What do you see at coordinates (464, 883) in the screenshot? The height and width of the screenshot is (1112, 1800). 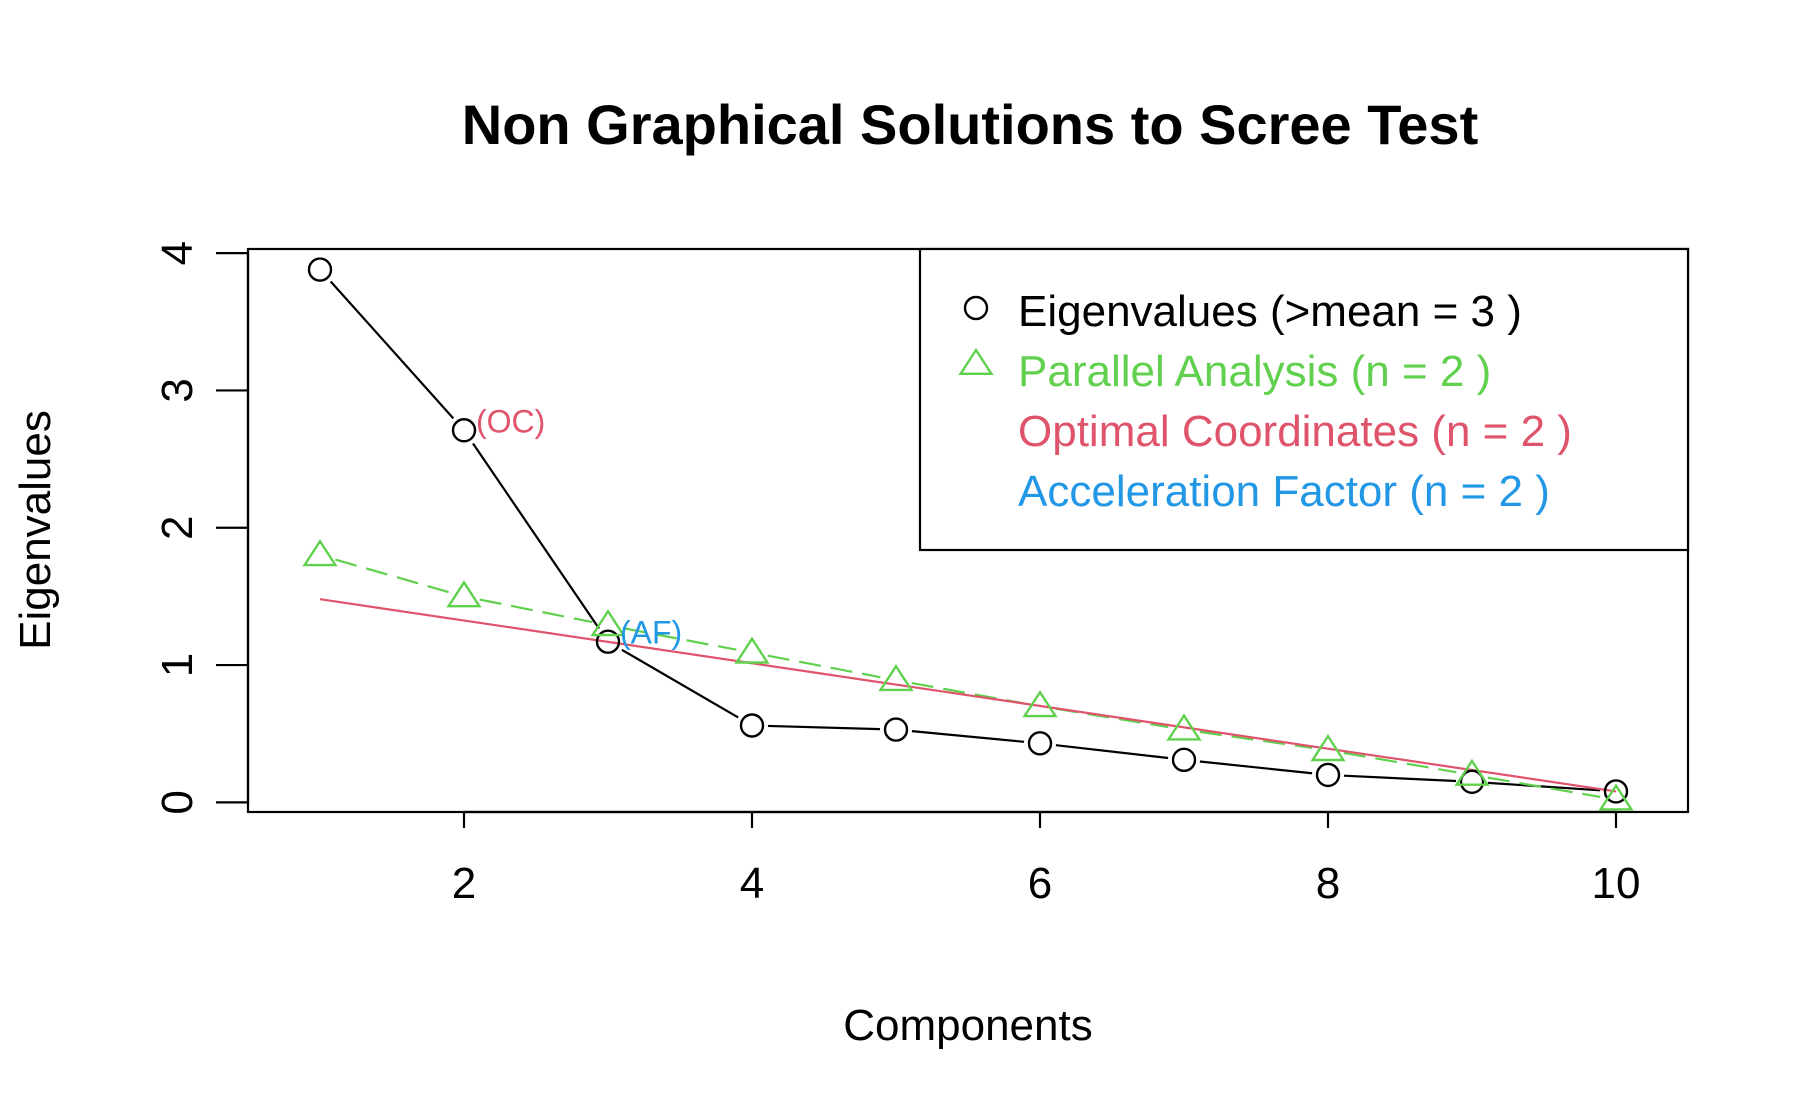 I see `x-tick-label: 2` at bounding box center [464, 883].